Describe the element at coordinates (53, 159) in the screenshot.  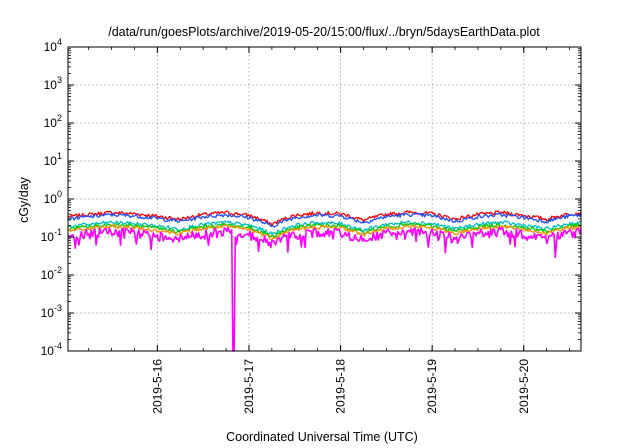
I see `y-tick-label: 10¹` at that location.